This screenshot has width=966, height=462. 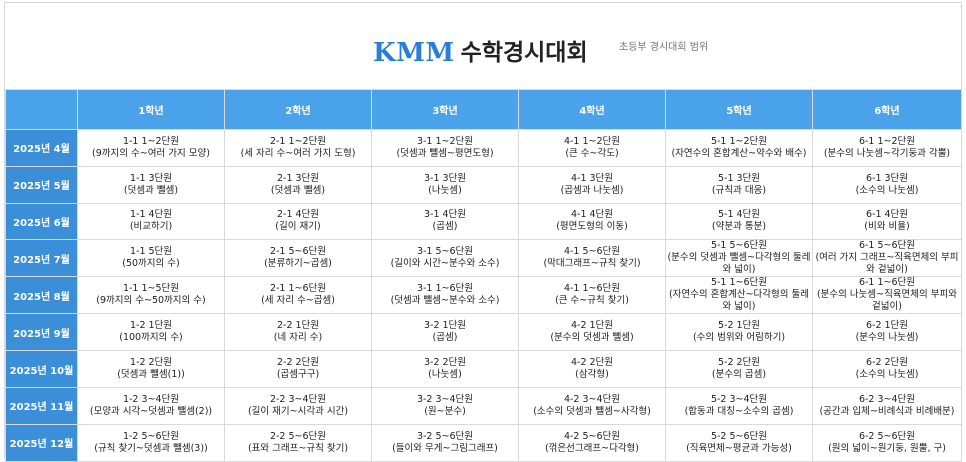 What do you see at coordinates (592, 442) in the screenshot?
I see `table-cell: 4-2 5~6단원 (꺾은선그래프~다각형)` at bounding box center [592, 442].